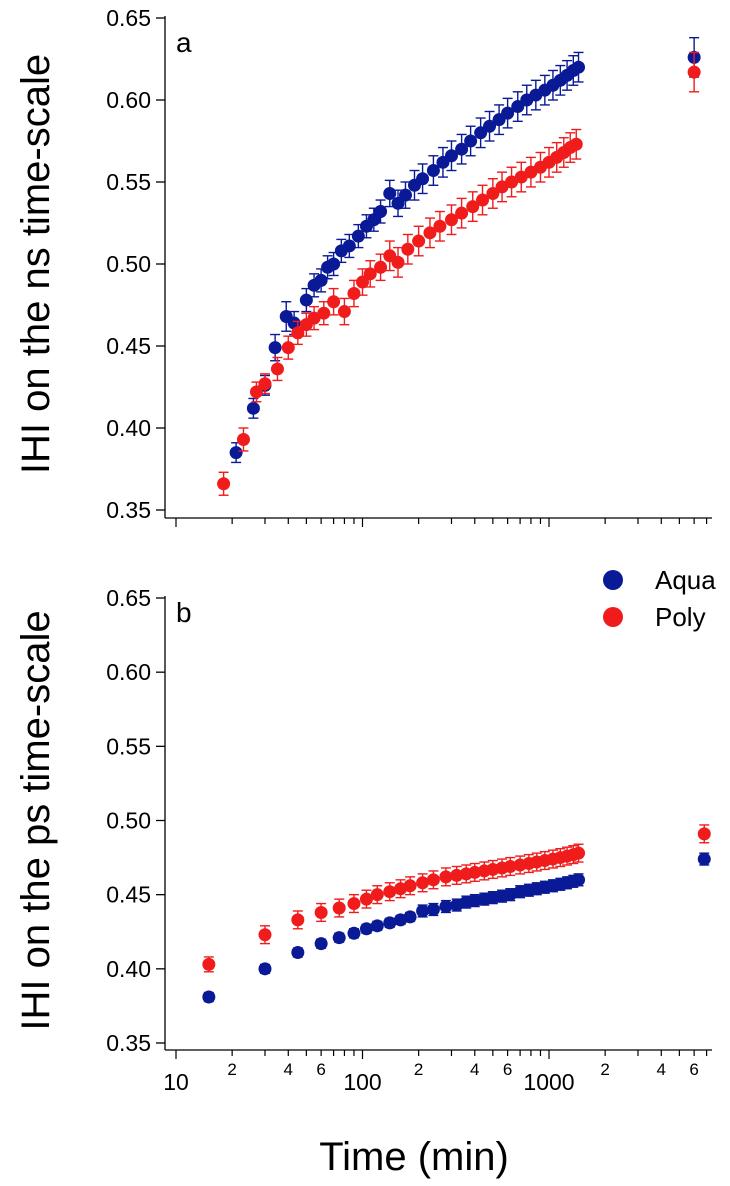 The height and width of the screenshot is (1186, 730). I want to click on y-tick-label: 0.60, so click(128, 672).